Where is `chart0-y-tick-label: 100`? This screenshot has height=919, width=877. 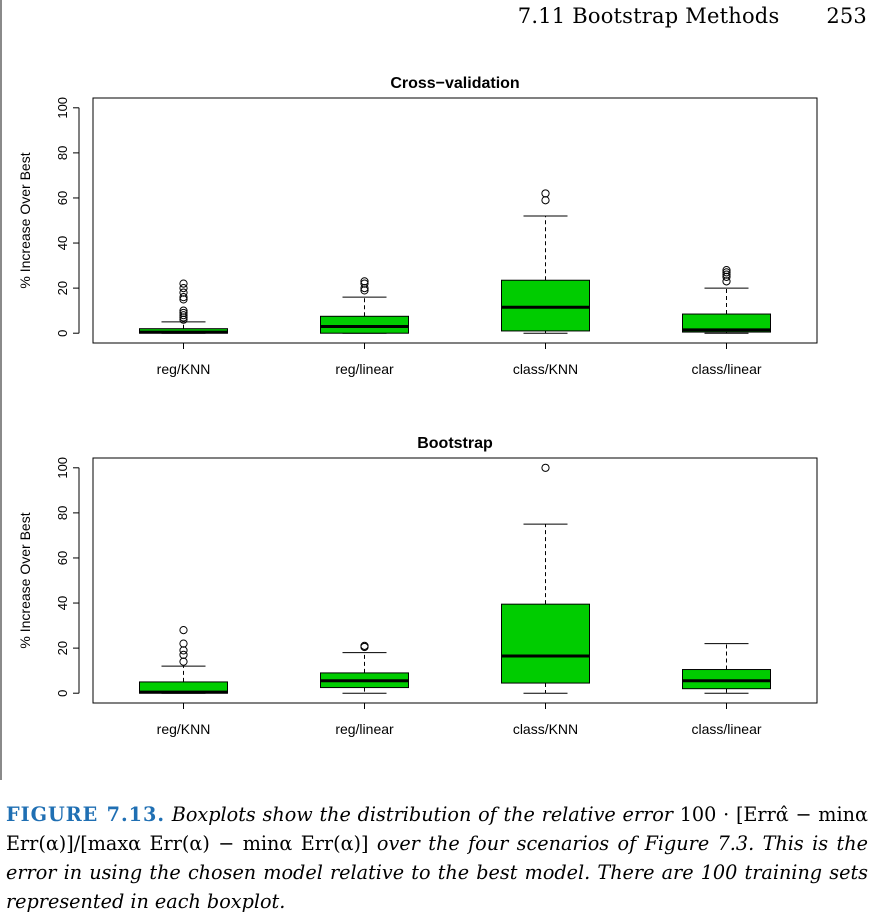
chart0-y-tick-label: 100 is located at coordinates (62, 108).